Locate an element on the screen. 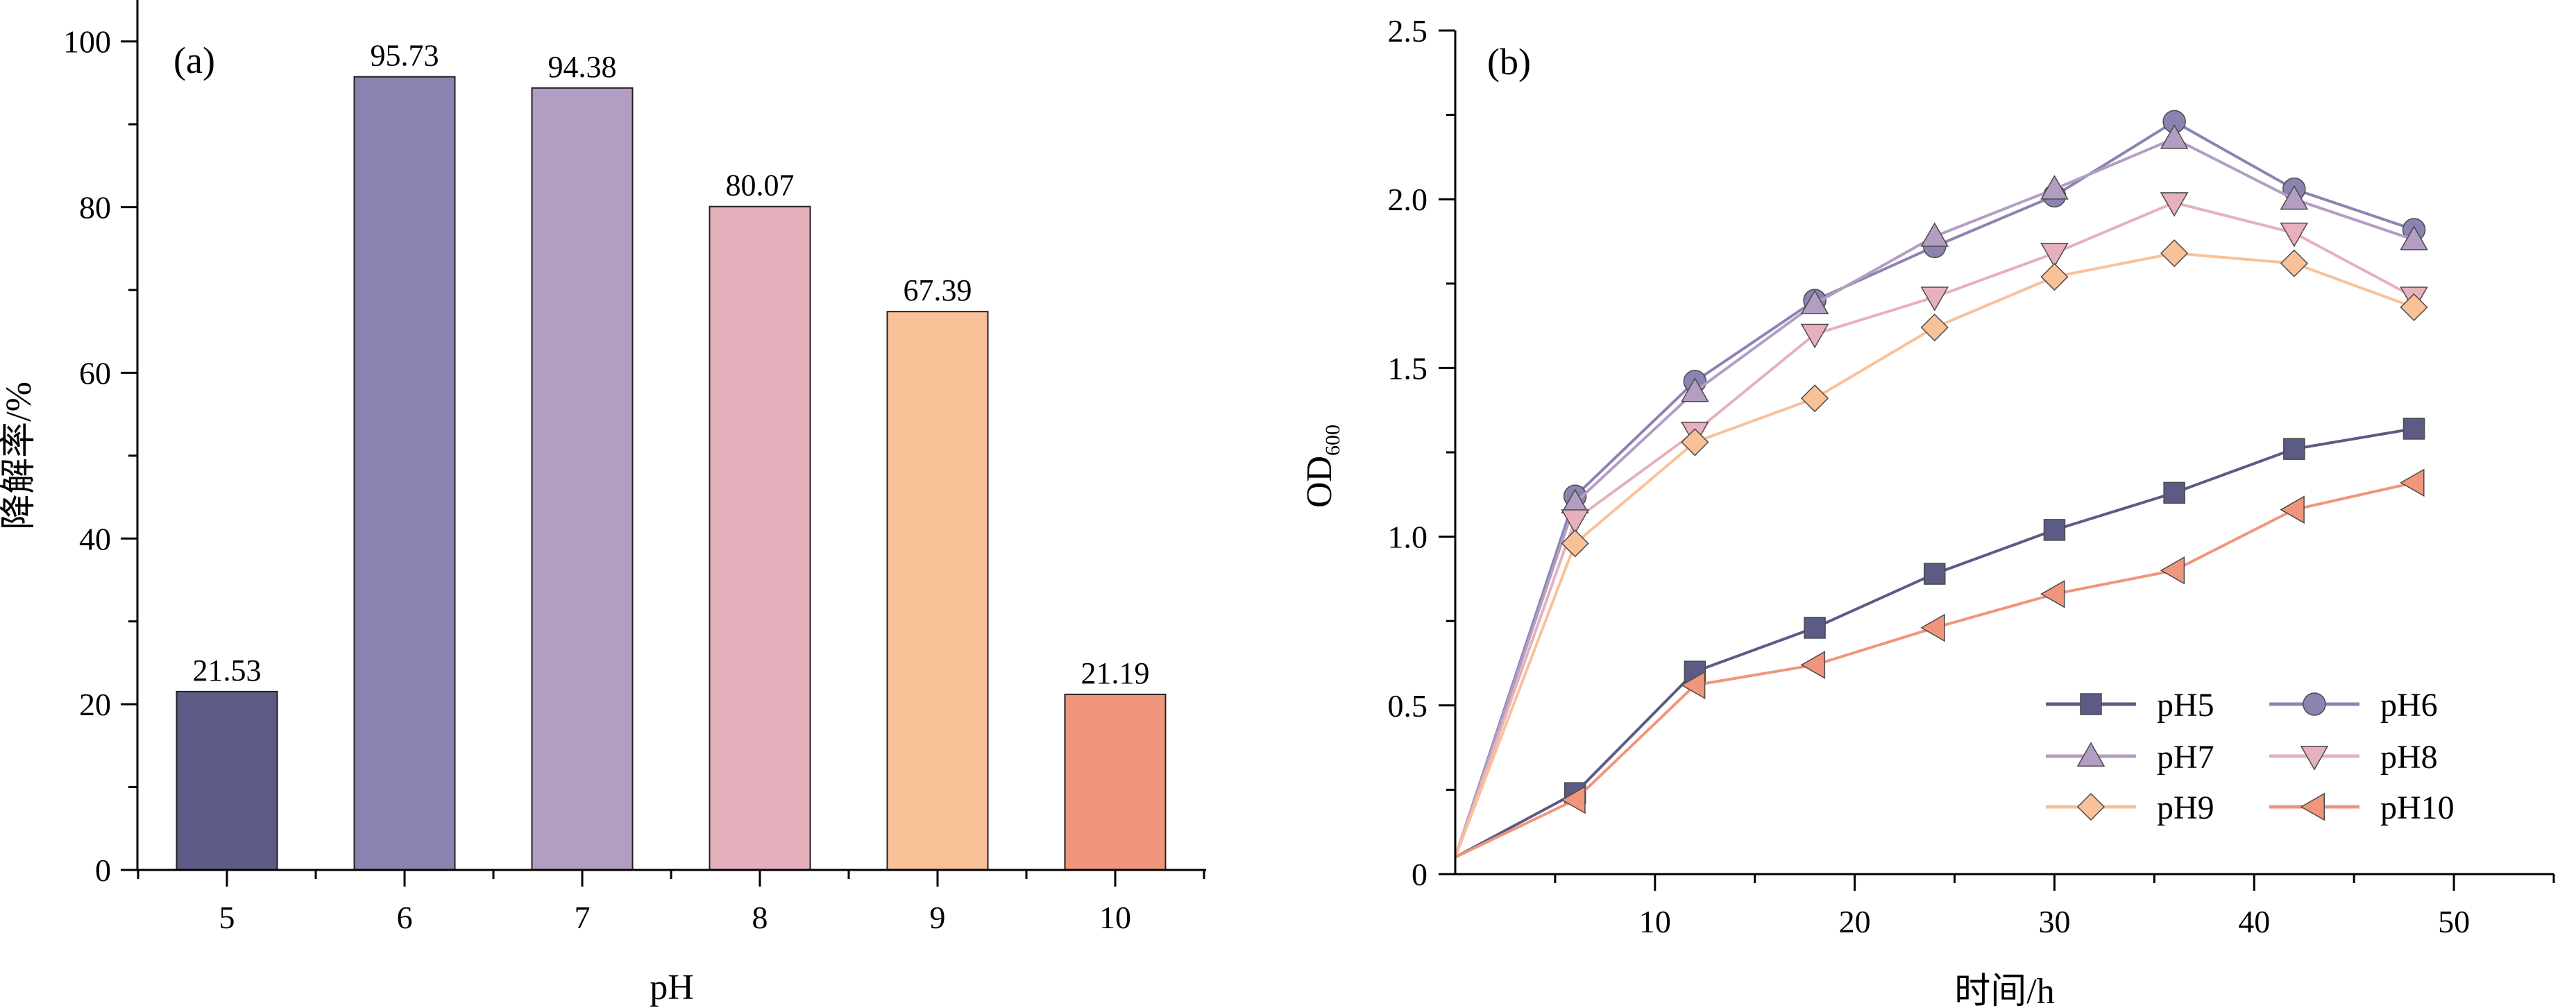 The width and height of the screenshot is (2576, 1008). legend-item-ph7: pH7 is located at coordinates (2130, 757).